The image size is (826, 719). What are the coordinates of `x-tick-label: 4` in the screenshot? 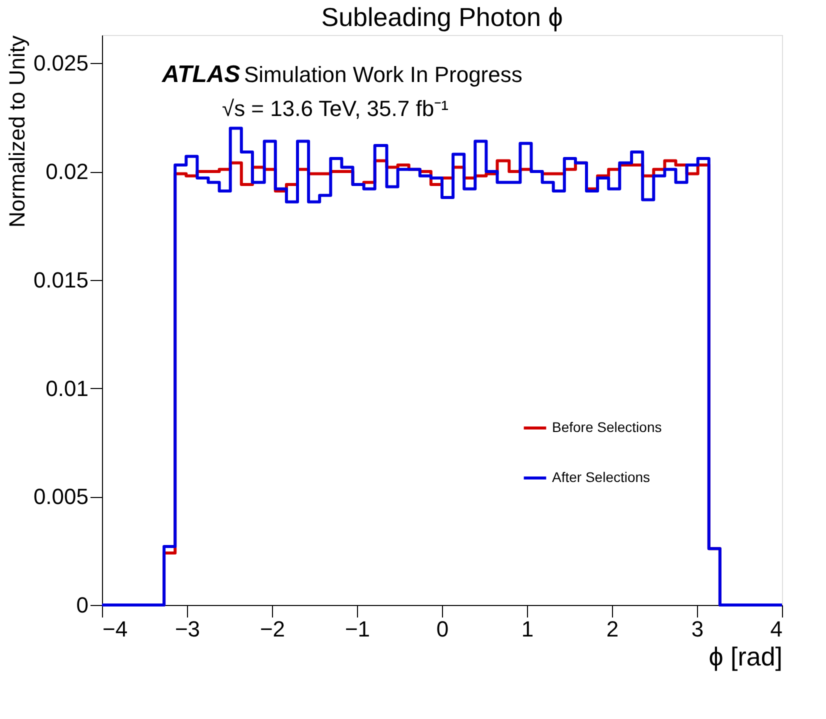 It's located at (776, 629).